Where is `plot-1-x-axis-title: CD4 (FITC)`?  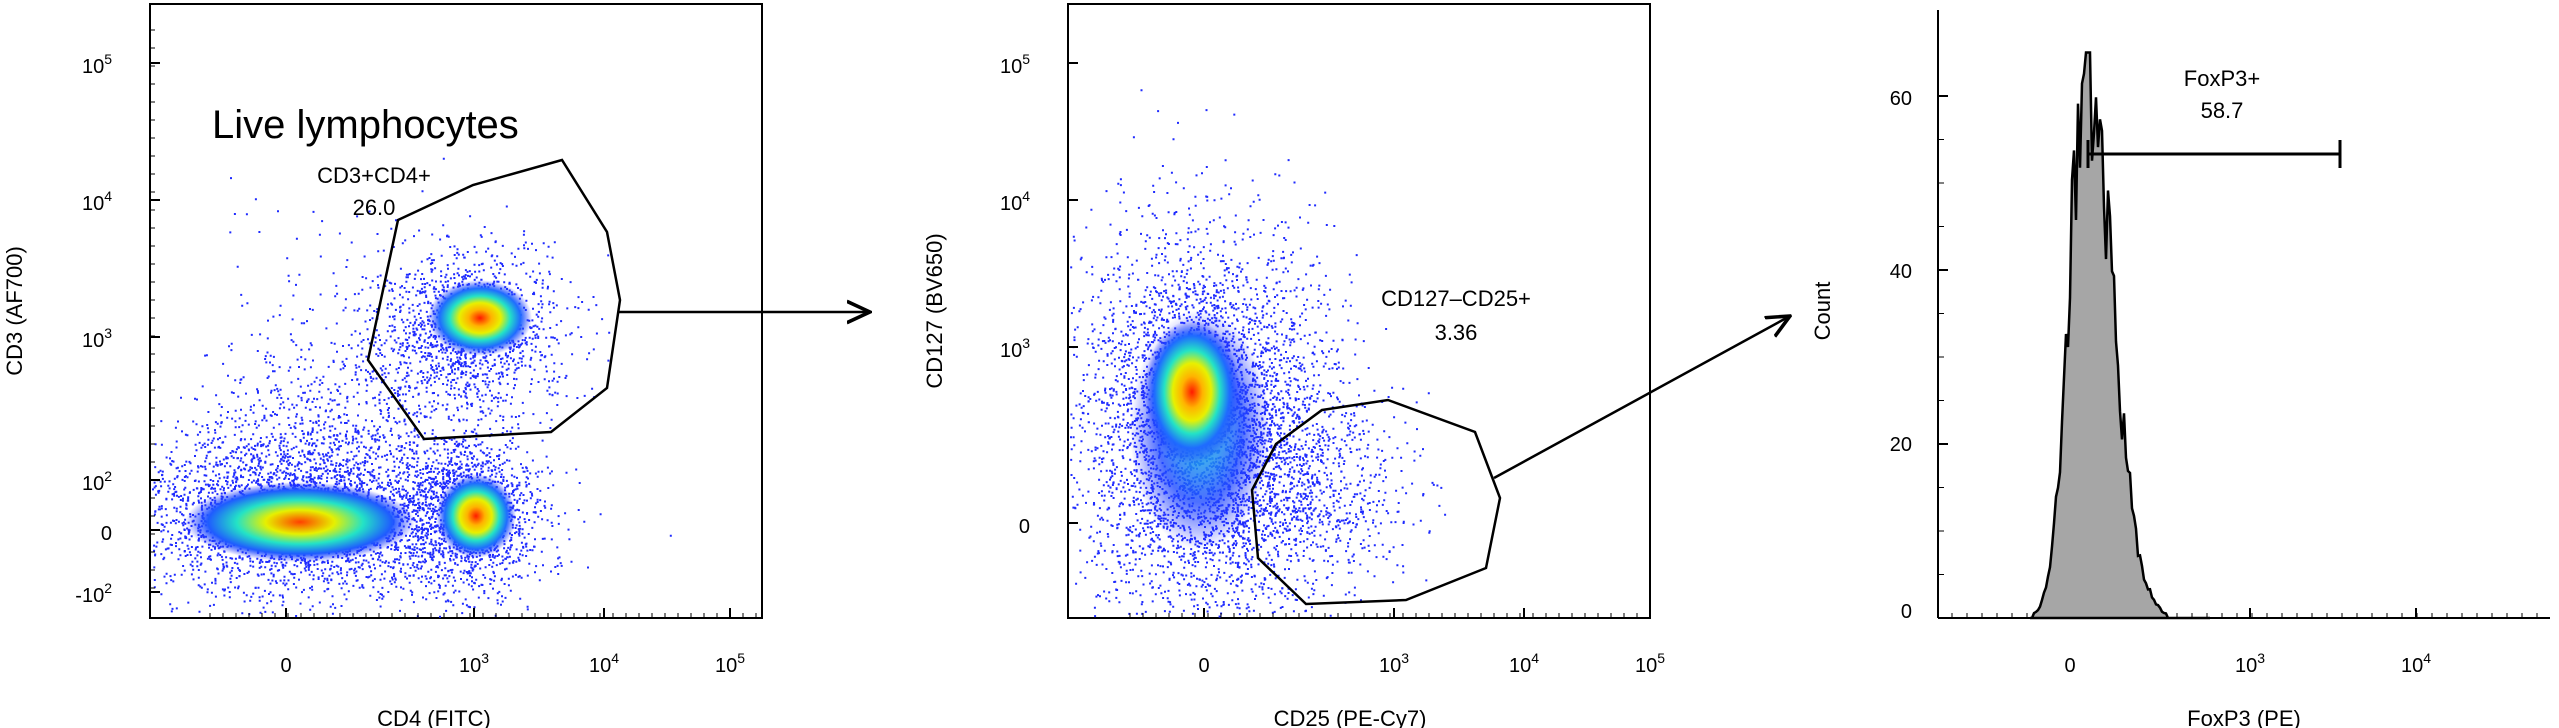
plot-1-x-axis-title: CD4 (FITC) is located at coordinates (434, 717).